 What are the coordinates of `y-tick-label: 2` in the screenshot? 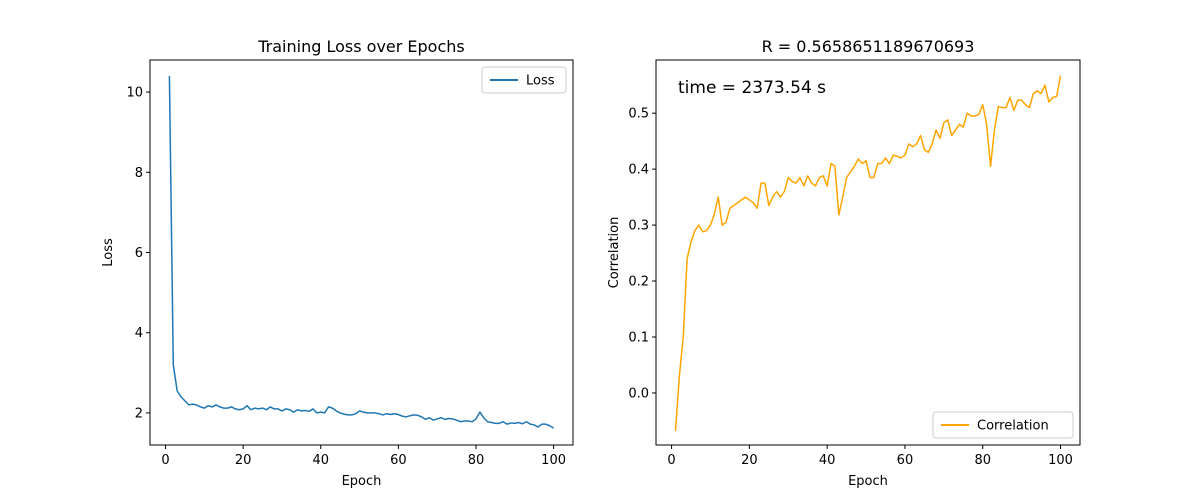 It's located at (139, 413).